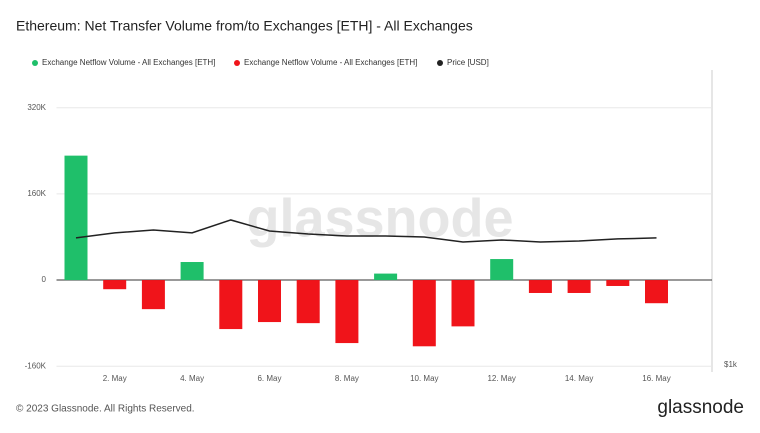 This screenshot has height=433, width=760. What do you see at coordinates (44, 279) in the screenshot?
I see `y-tick-label: 0` at bounding box center [44, 279].